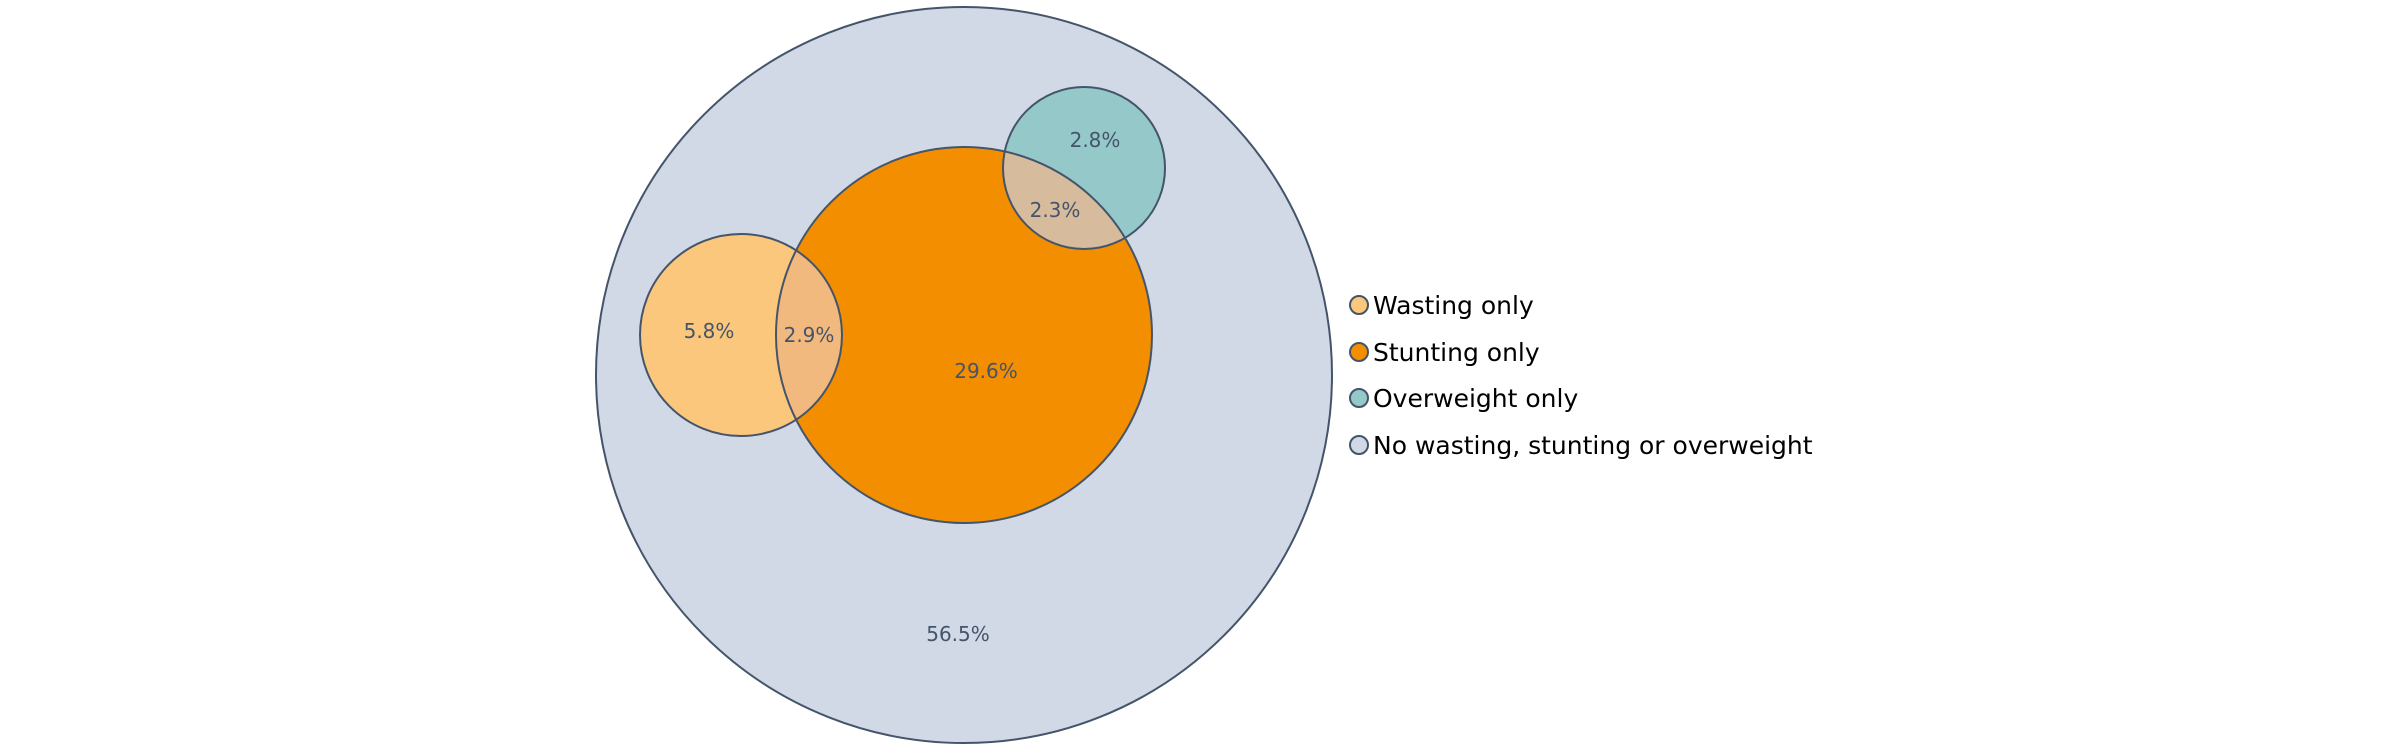 The width and height of the screenshot is (2400, 750). Describe the element at coordinates (1095, 140) in the screenshot. I see `label-overweight-only: 2.8%` at that location.